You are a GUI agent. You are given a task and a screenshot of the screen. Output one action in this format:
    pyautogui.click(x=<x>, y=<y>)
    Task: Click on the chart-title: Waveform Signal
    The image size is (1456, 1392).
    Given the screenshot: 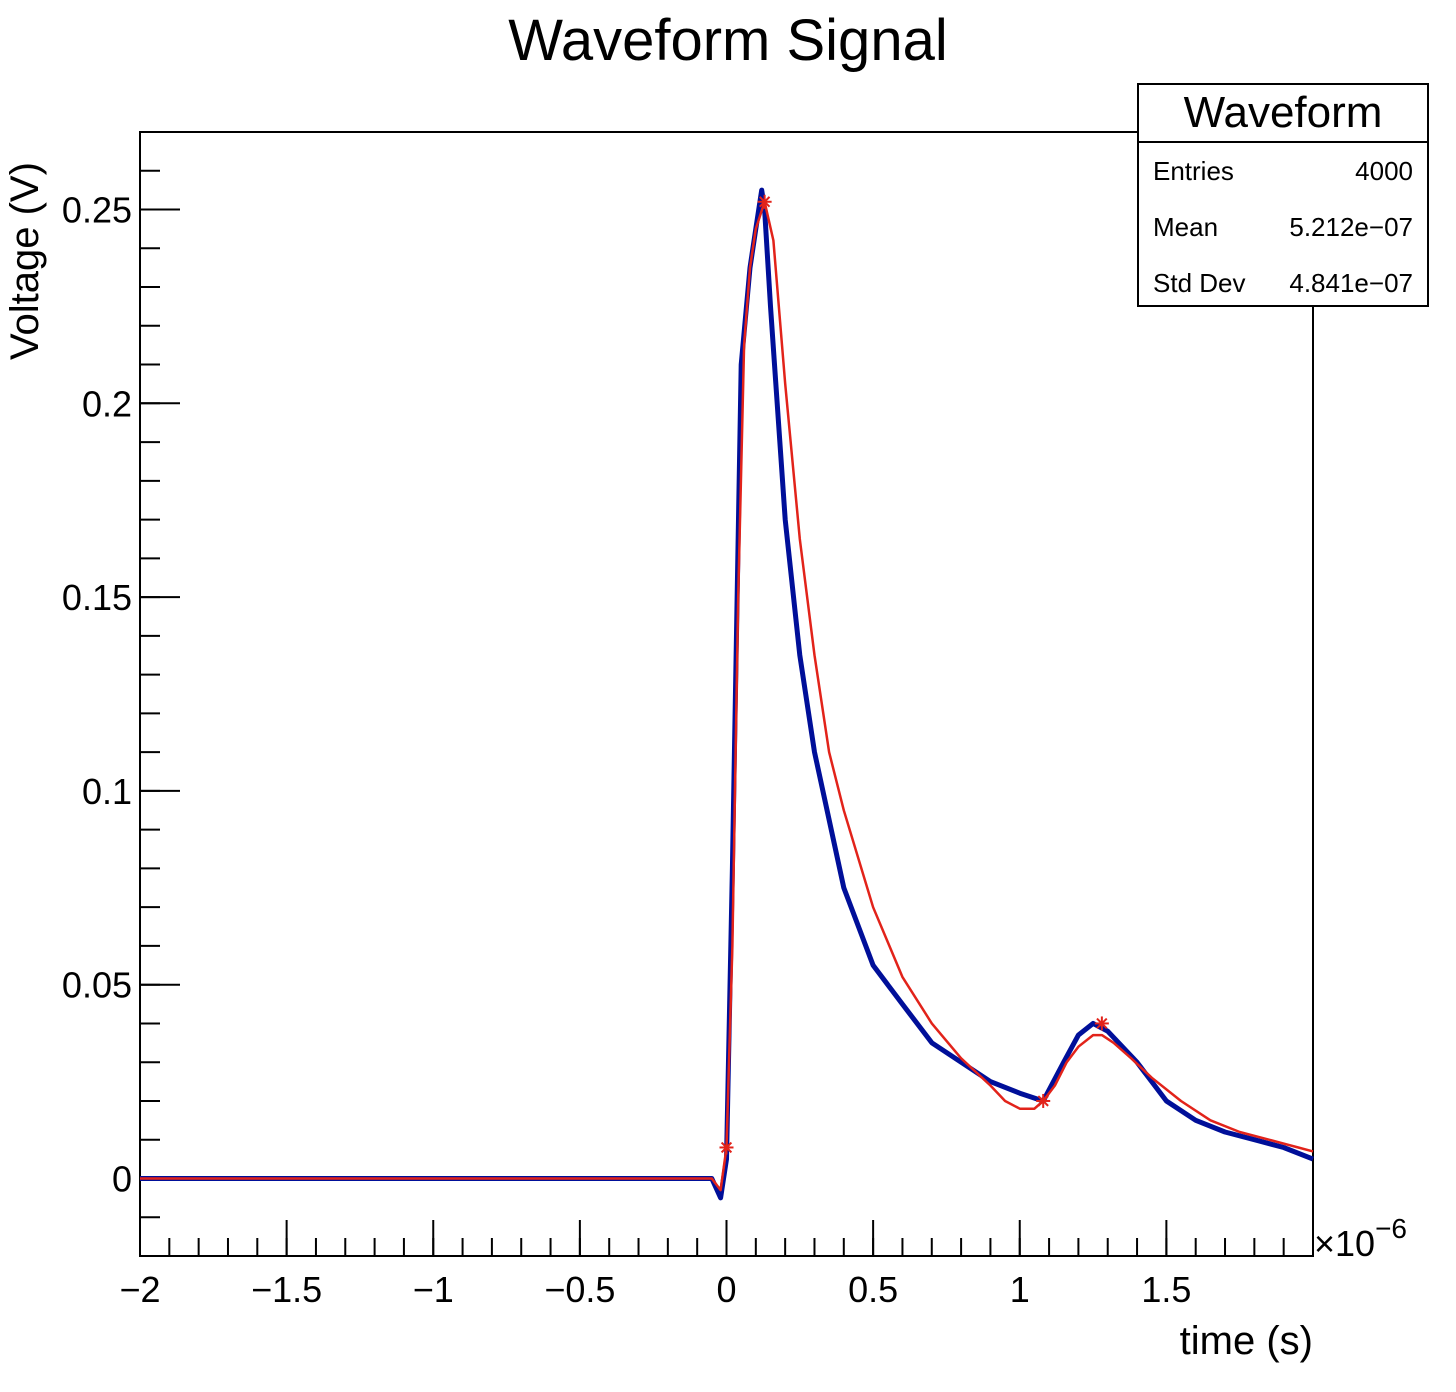 What is the action you would take?
    pyautogui.click(x=727, y=40)
    